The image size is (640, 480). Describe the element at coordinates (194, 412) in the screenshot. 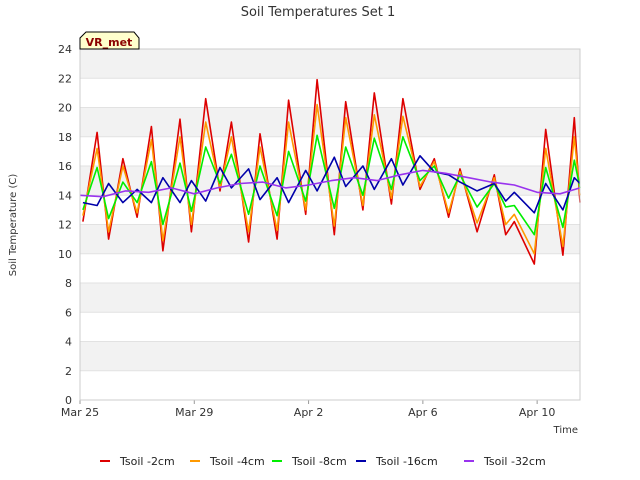

I see `x-tick-label: Mar 29` at that location.